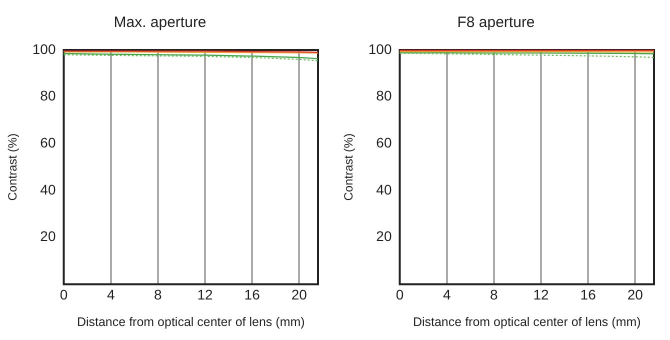  Describe the element at coordinates (160, 23) in the screenshot. I see `chart-title: Max. aperture` at that location.